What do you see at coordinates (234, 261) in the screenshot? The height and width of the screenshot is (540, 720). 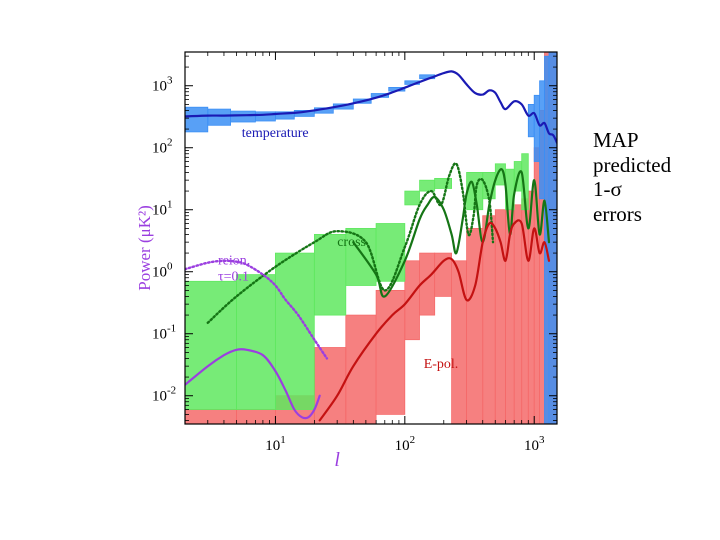 I see `reion-annotation: reion.` at bounding box center [234, 261].